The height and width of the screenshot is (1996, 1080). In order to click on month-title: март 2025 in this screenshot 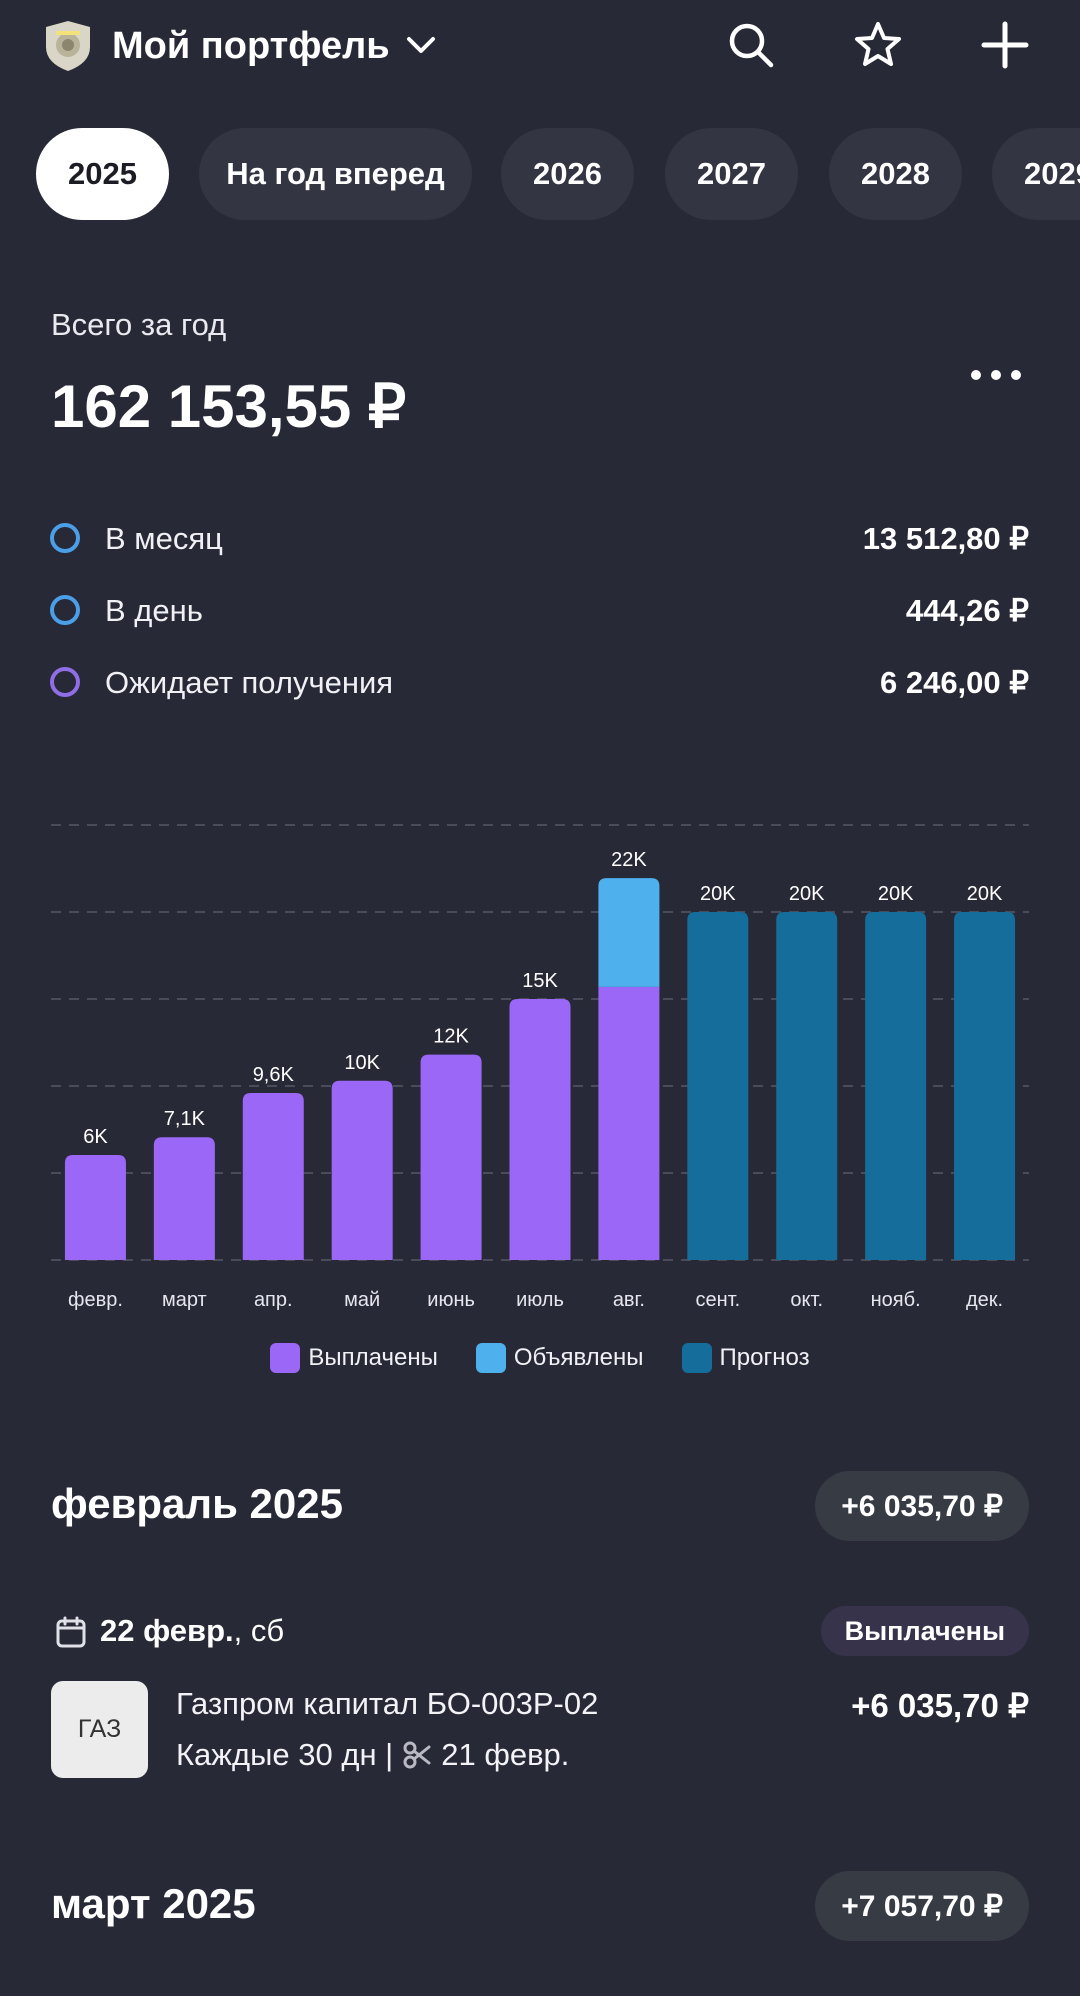, I will do `click(153, 1903)`.